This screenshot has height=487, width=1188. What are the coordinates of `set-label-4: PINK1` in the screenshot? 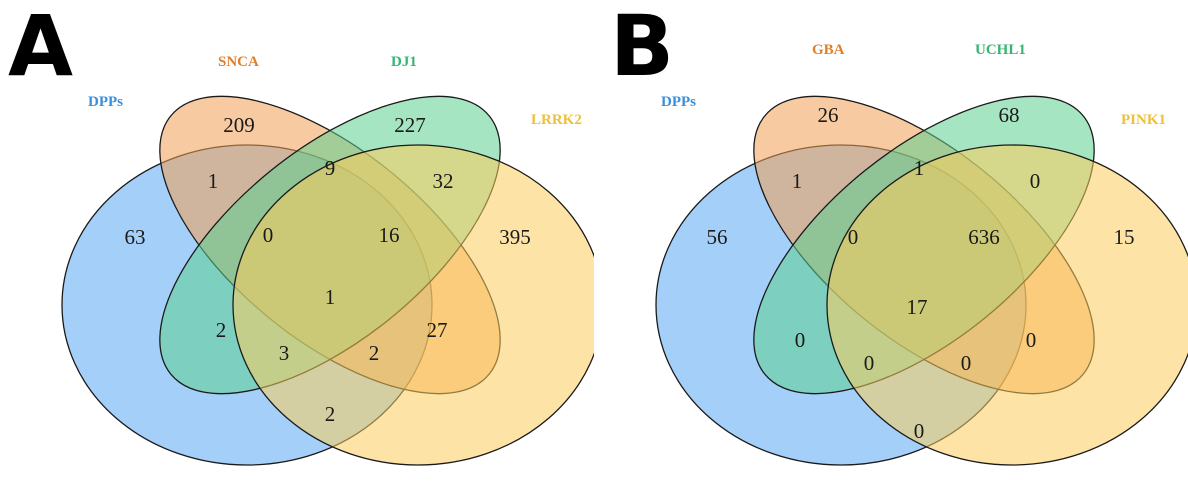 It's located at (1143, 120).